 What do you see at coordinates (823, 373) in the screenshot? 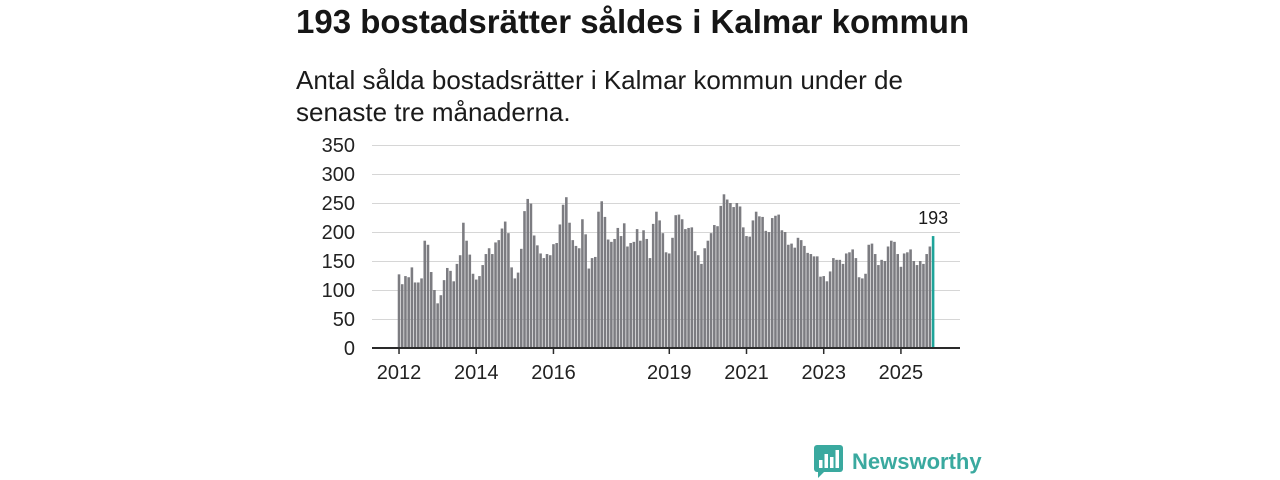
I see `x-tick-label: 2023` at bounding box center [823, 373].